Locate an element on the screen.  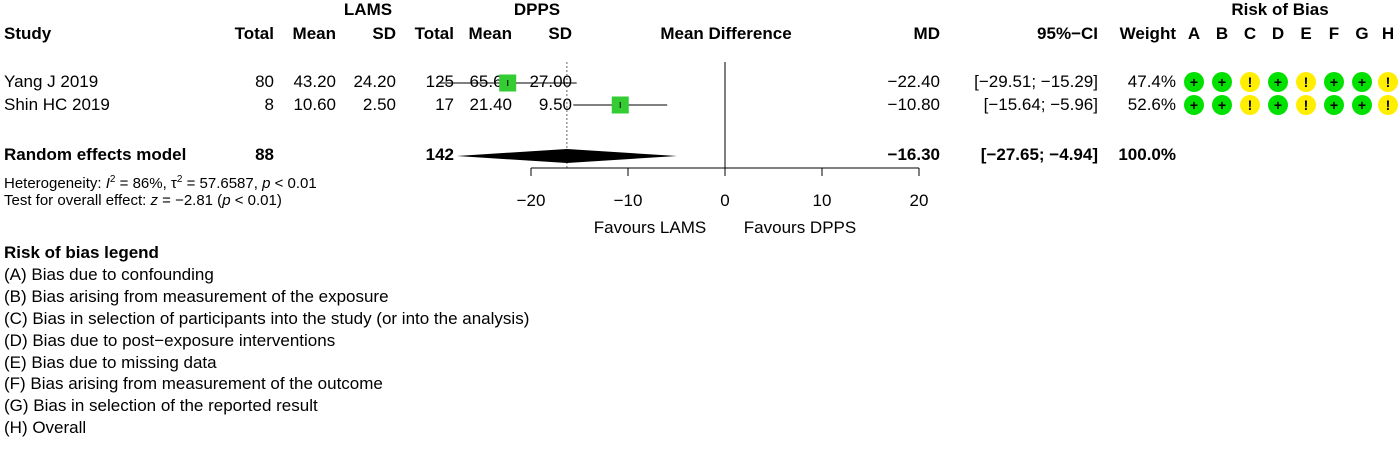
rob-letter-a: A is located at coordinates (1194, 33).